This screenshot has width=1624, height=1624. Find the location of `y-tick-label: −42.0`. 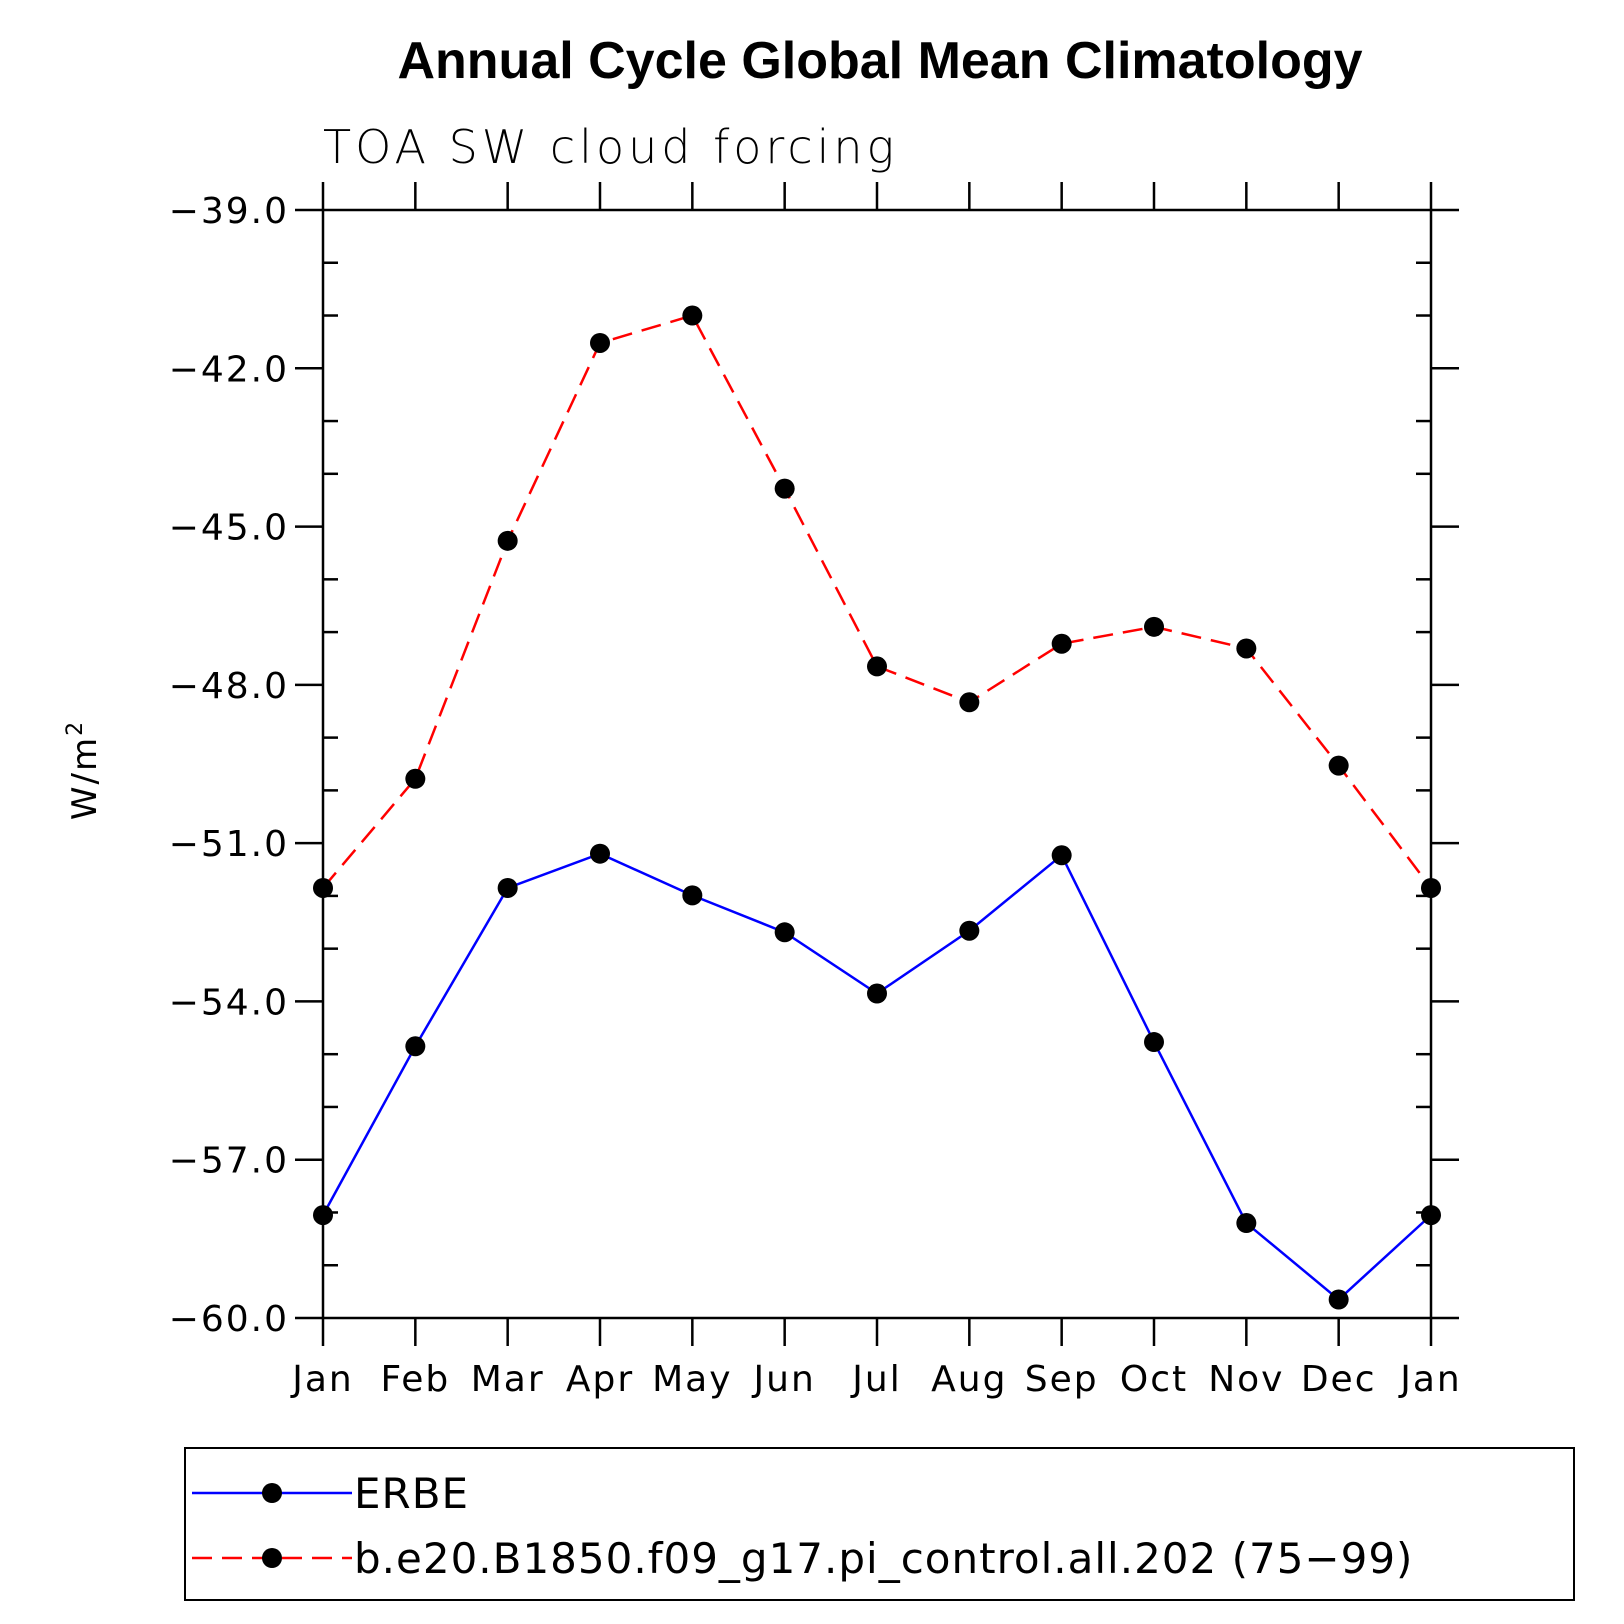

y-tick-label: −42.0 is located at coordinates (229, 369).